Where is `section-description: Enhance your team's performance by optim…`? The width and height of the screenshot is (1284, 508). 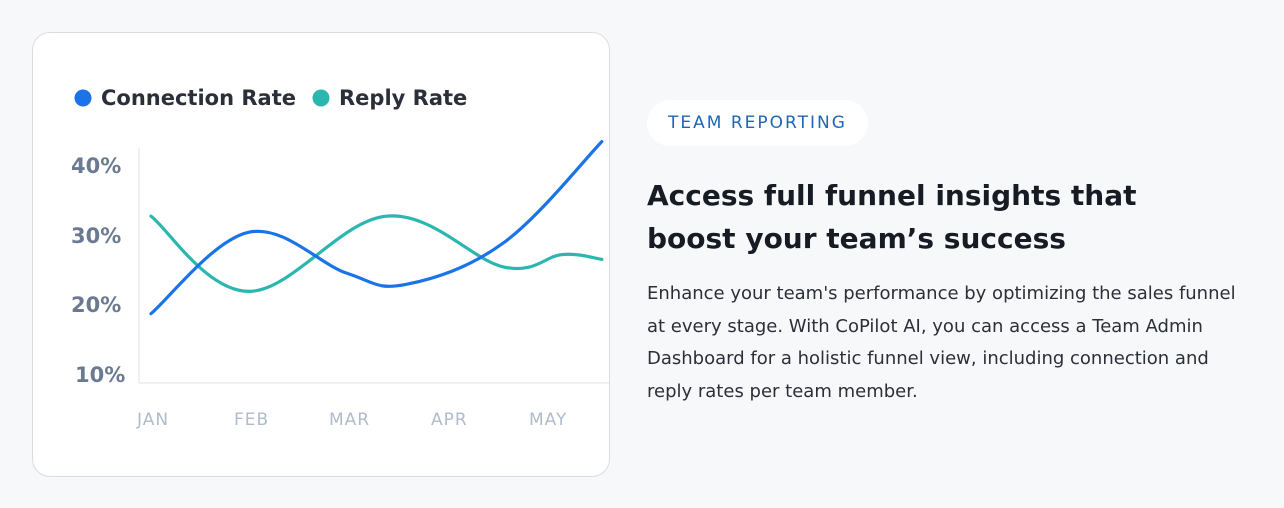
section-description: Enhance your team's performance by optim… is located at coordinates (941, 342).